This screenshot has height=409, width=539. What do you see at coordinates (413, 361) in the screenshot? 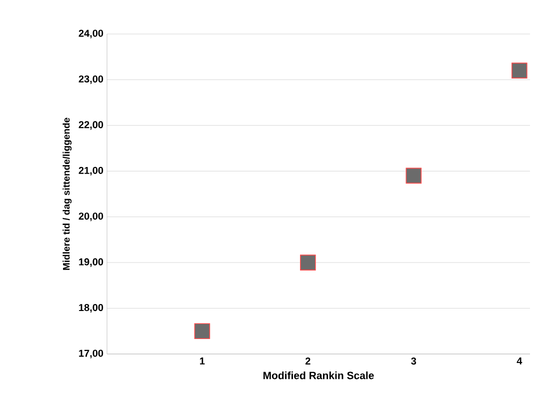
I see `x-tick-label: 3` at bounding box center [413, 361].